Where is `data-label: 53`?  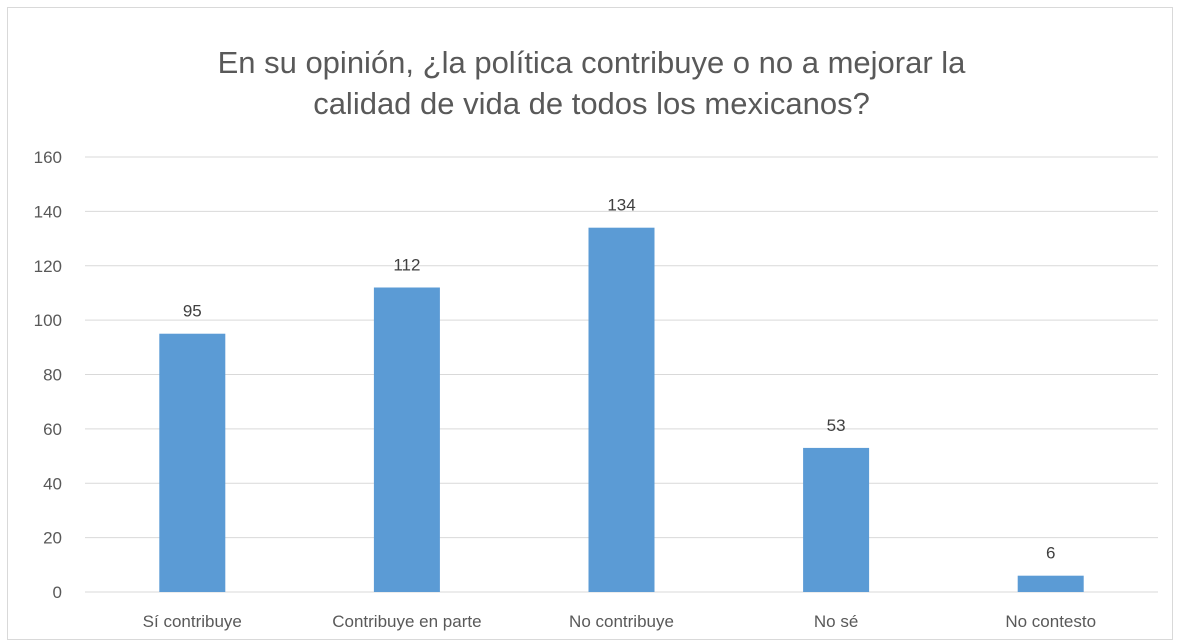 data-label: 53 is located at coordinates (836, 425).